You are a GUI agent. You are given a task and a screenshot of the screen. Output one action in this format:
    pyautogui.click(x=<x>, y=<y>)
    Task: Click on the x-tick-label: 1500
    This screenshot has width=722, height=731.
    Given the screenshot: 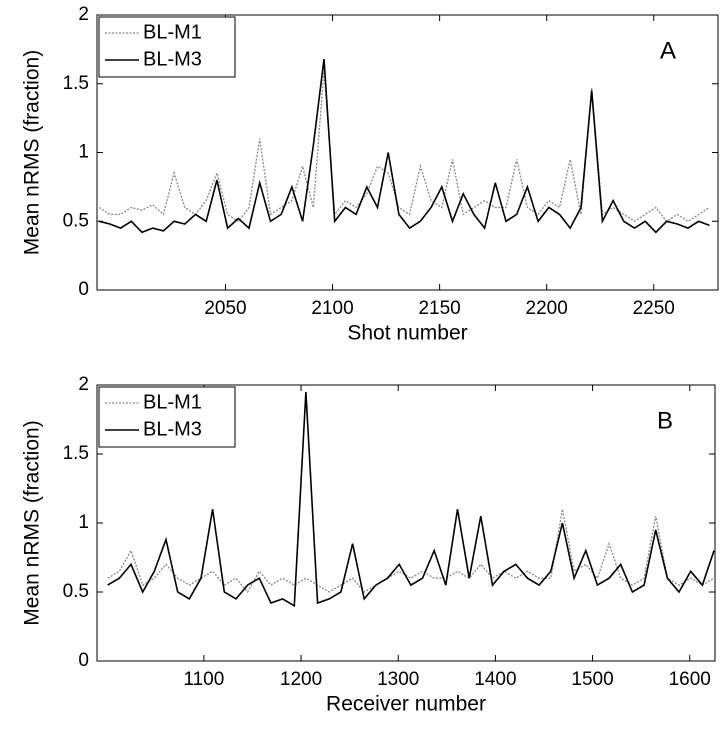 What is the action you would take?
    pyautogui.click(x=592, y=679)
    